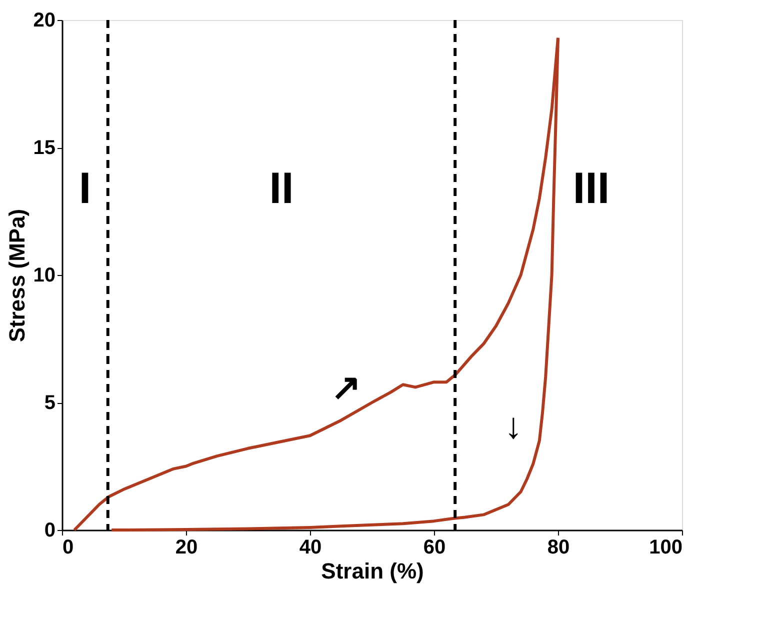 This screenshot has width=773, height=619. What do you see at coordinates (44, 148) in the screenshot?
I see `y-tick-label: 15` at bounding box center [44, 148].